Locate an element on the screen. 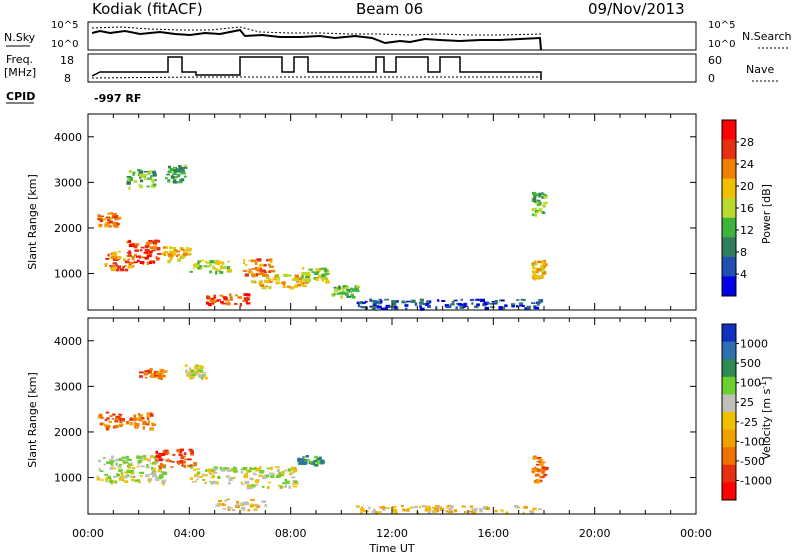 The image size is (800, 554). freq-line is located at coordinates (316, 68).